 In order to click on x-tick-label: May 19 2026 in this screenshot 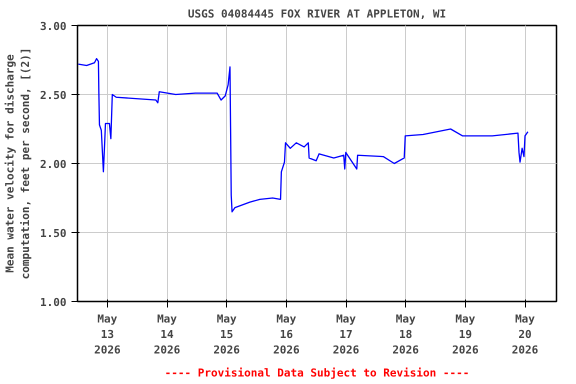, I will do `click(465, 334)`.